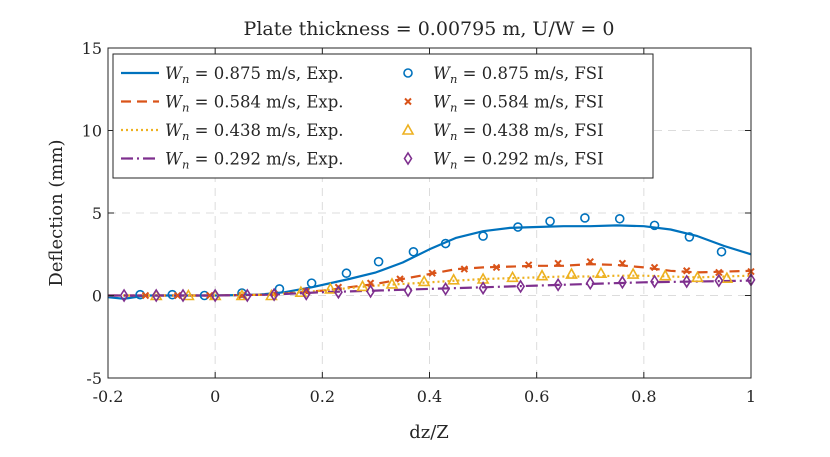 Image resolution: width=830 pixels, height=457 pixels. What do you see at coordinates (108, 396) in the screenshot?
I see `x-tick-label: -0.2` at bounding box center [108, 396].